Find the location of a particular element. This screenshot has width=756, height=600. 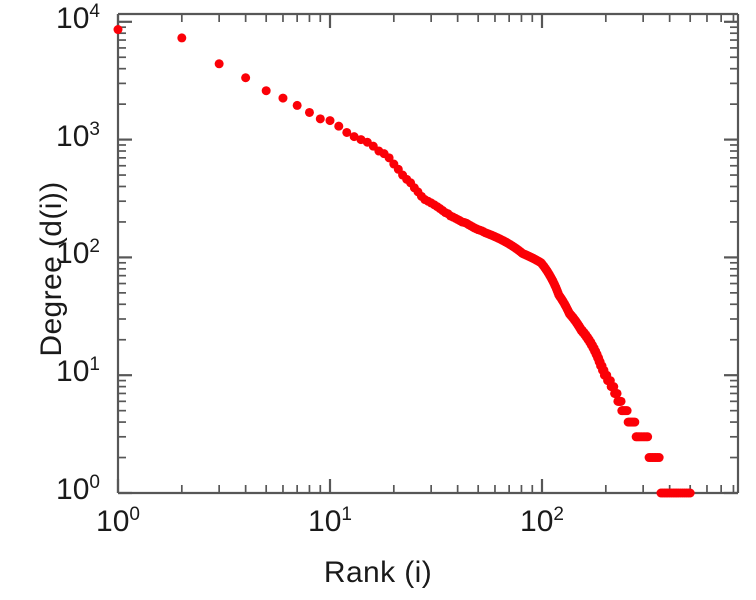

y-tick-exponent: 2 is located at coordinates (94, 247).